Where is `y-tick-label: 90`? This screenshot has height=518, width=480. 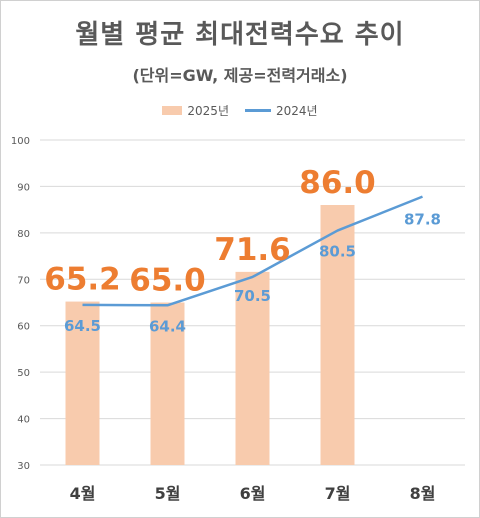 y-tick-label: 90 is located at coordinates (23, 187).